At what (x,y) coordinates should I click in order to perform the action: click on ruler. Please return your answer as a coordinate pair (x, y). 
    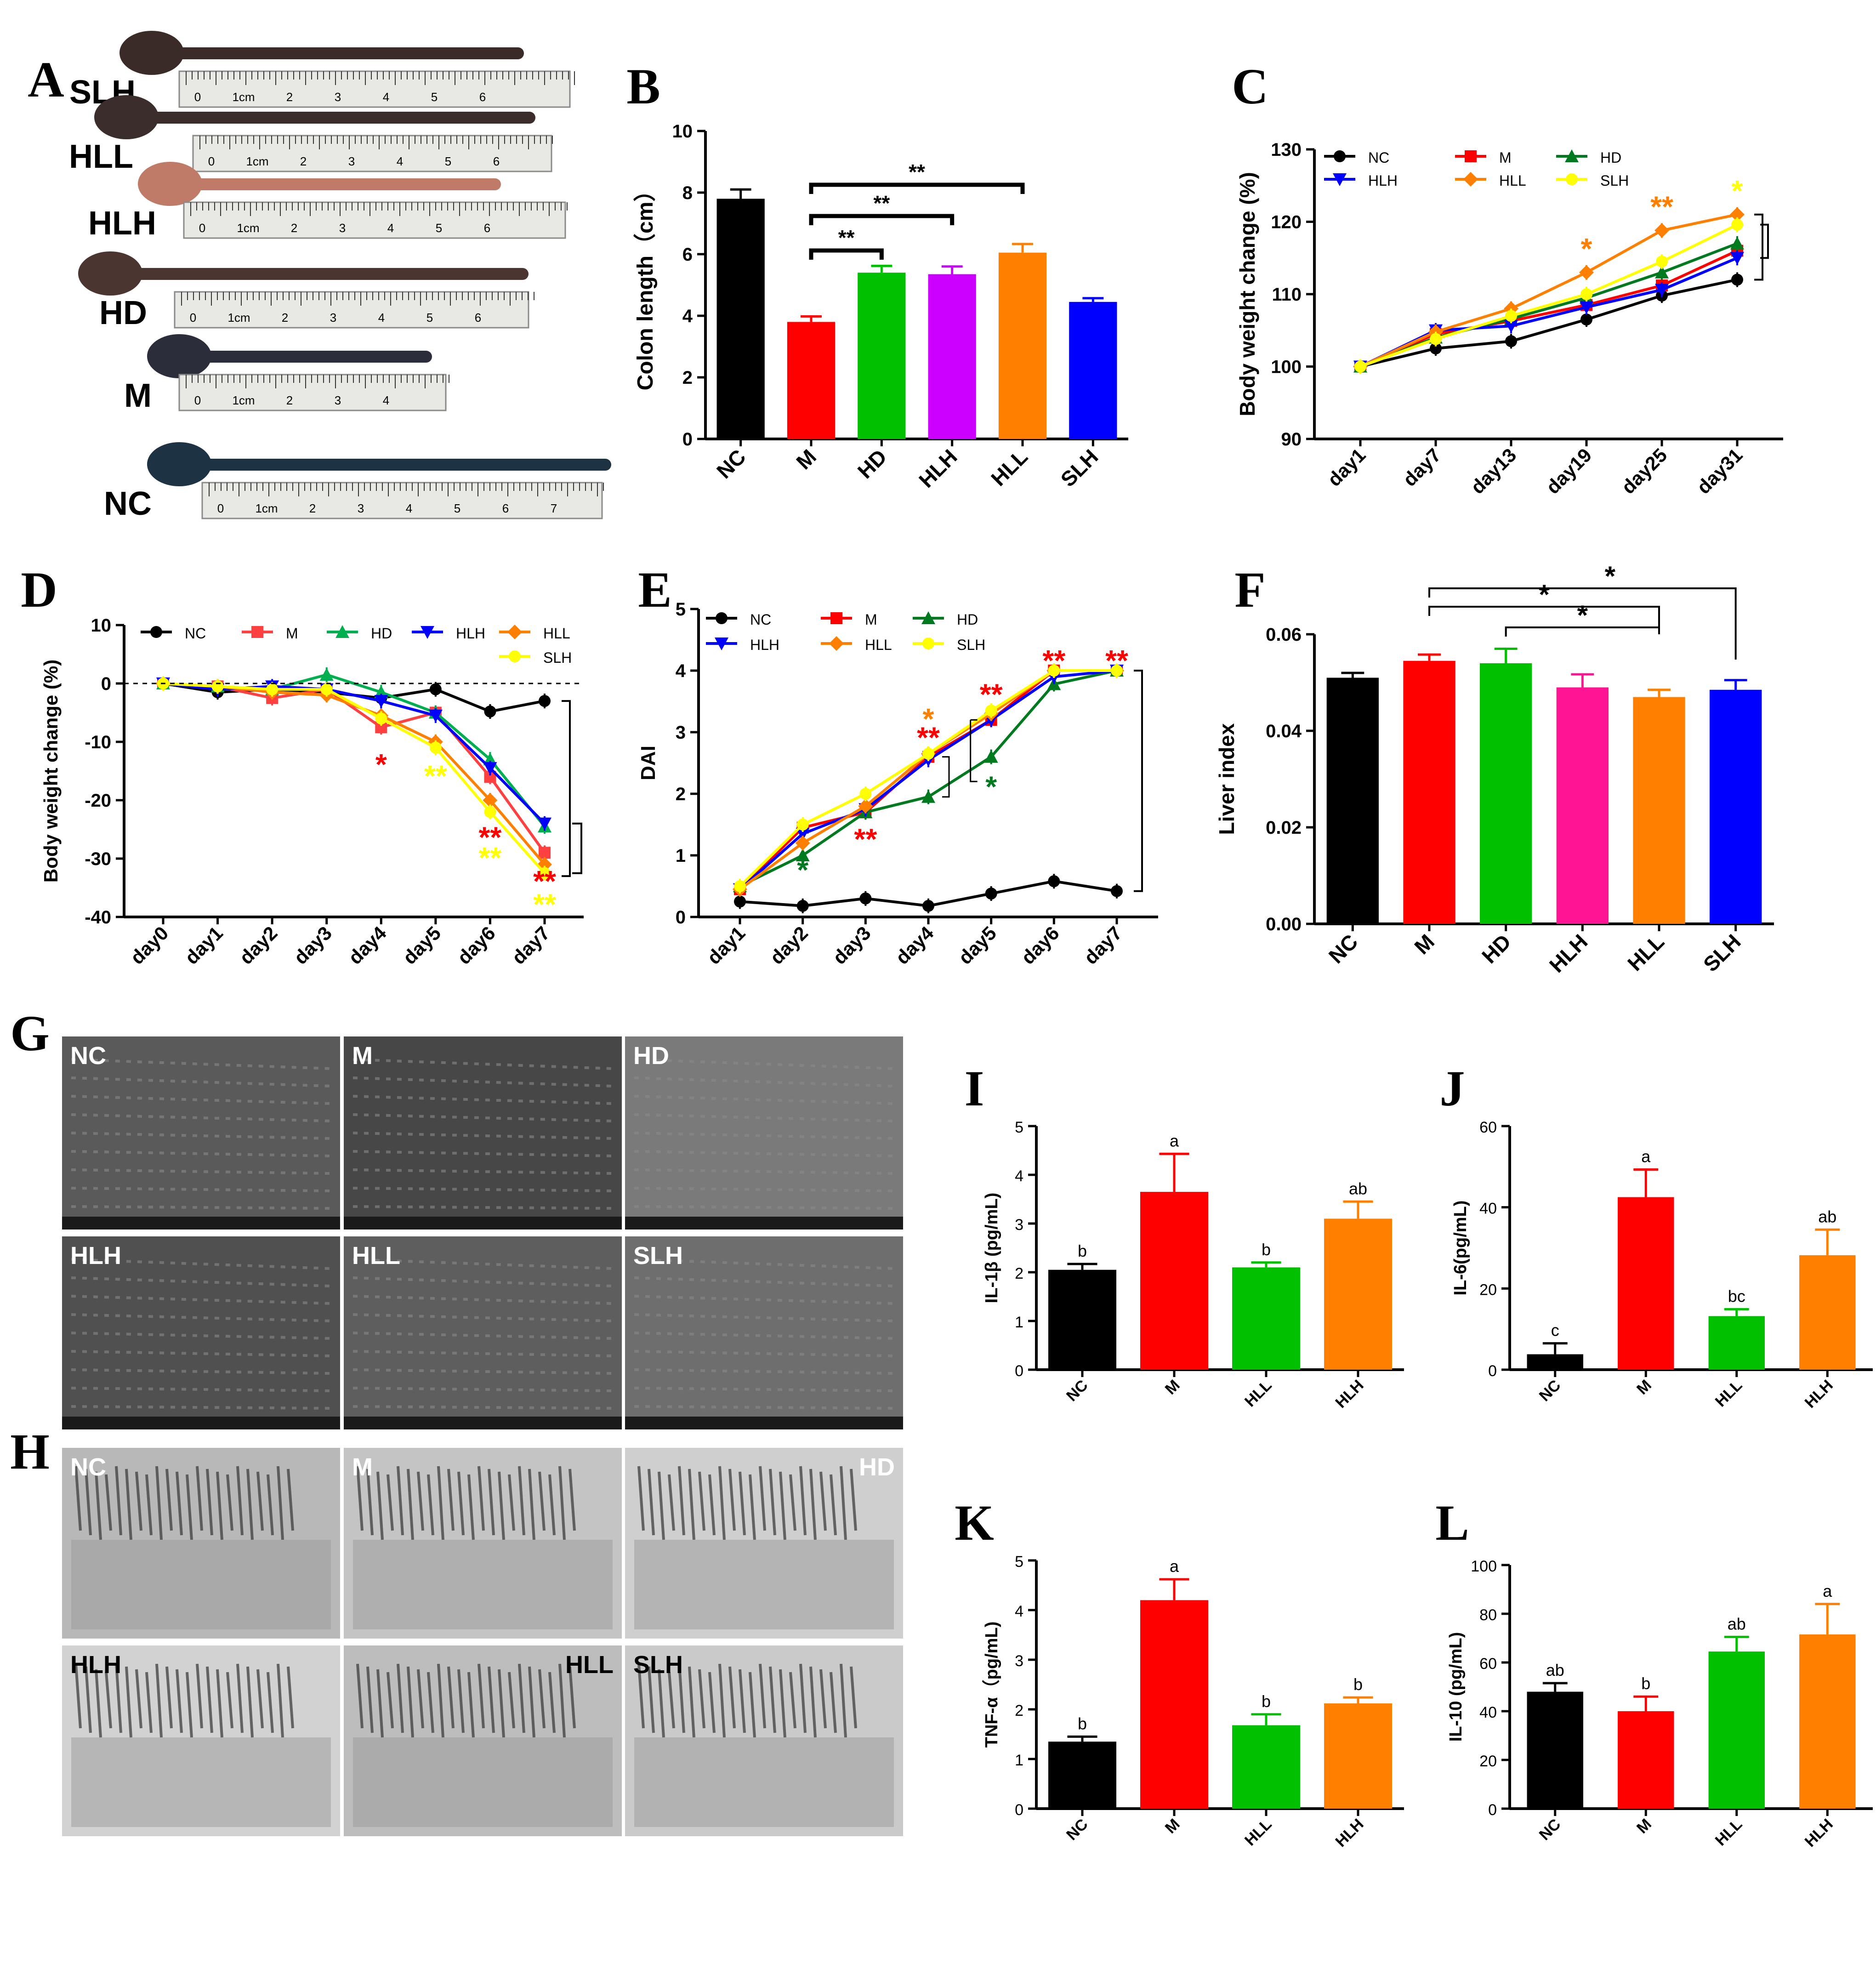
    Looking at the image, I should click on (351, 310).